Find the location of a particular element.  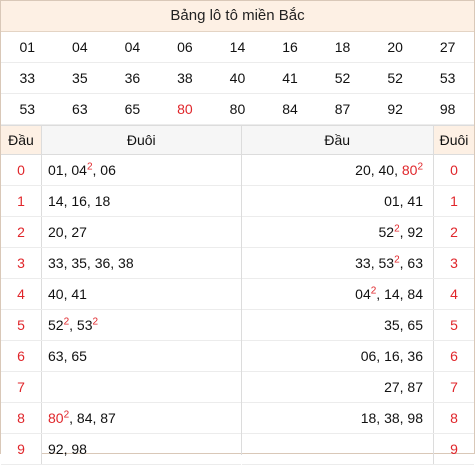

table-row: 06, 16, 36 6 is located at coordinates (357, 356).